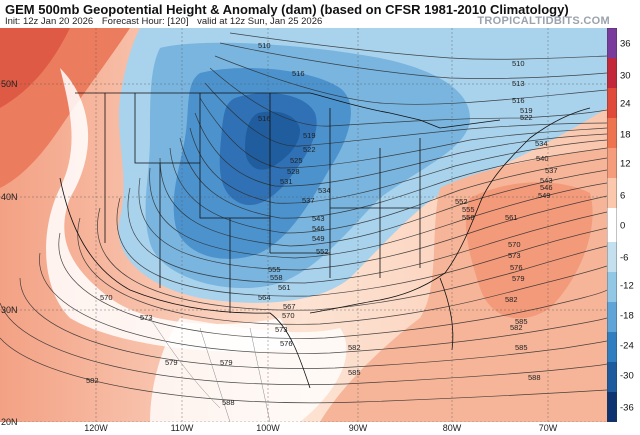 The height and width of the screenshot is (435, 640). I want to click on lon-label-80w: 80W, so click(452, 428).